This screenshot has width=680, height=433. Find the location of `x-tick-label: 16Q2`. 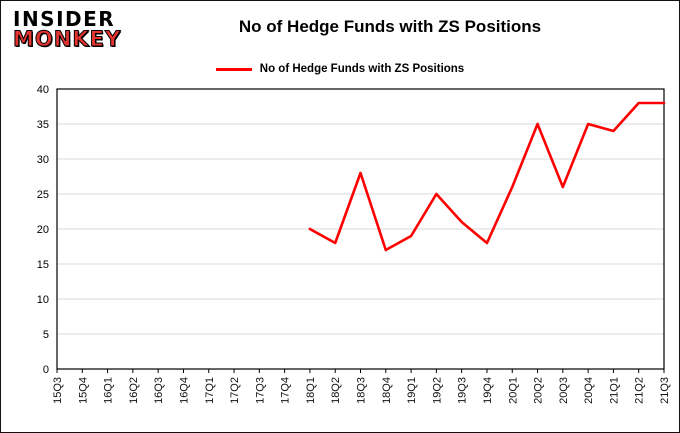

x-tick-label: 16Q2 is located at coordinates (134, 390).